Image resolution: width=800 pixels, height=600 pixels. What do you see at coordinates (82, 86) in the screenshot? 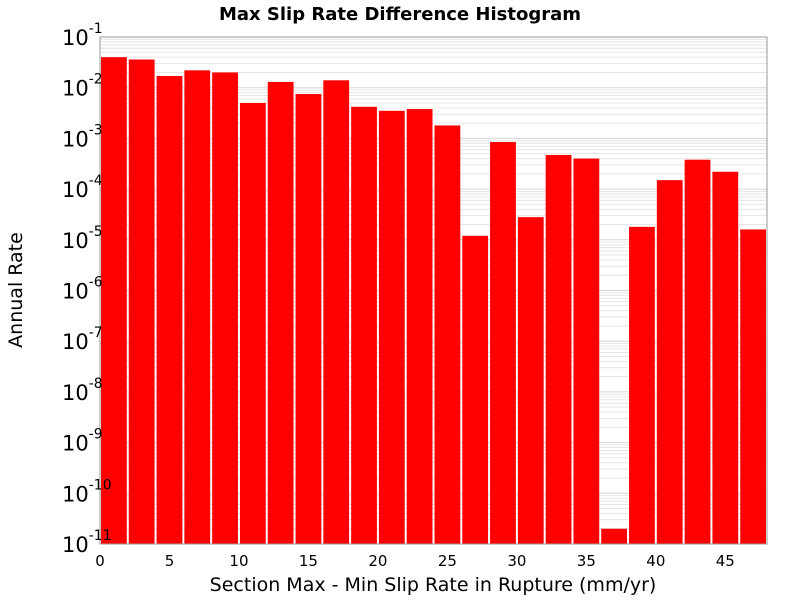
I see `y-tick-label: 10⁻²` at bounding box center [82, 86].